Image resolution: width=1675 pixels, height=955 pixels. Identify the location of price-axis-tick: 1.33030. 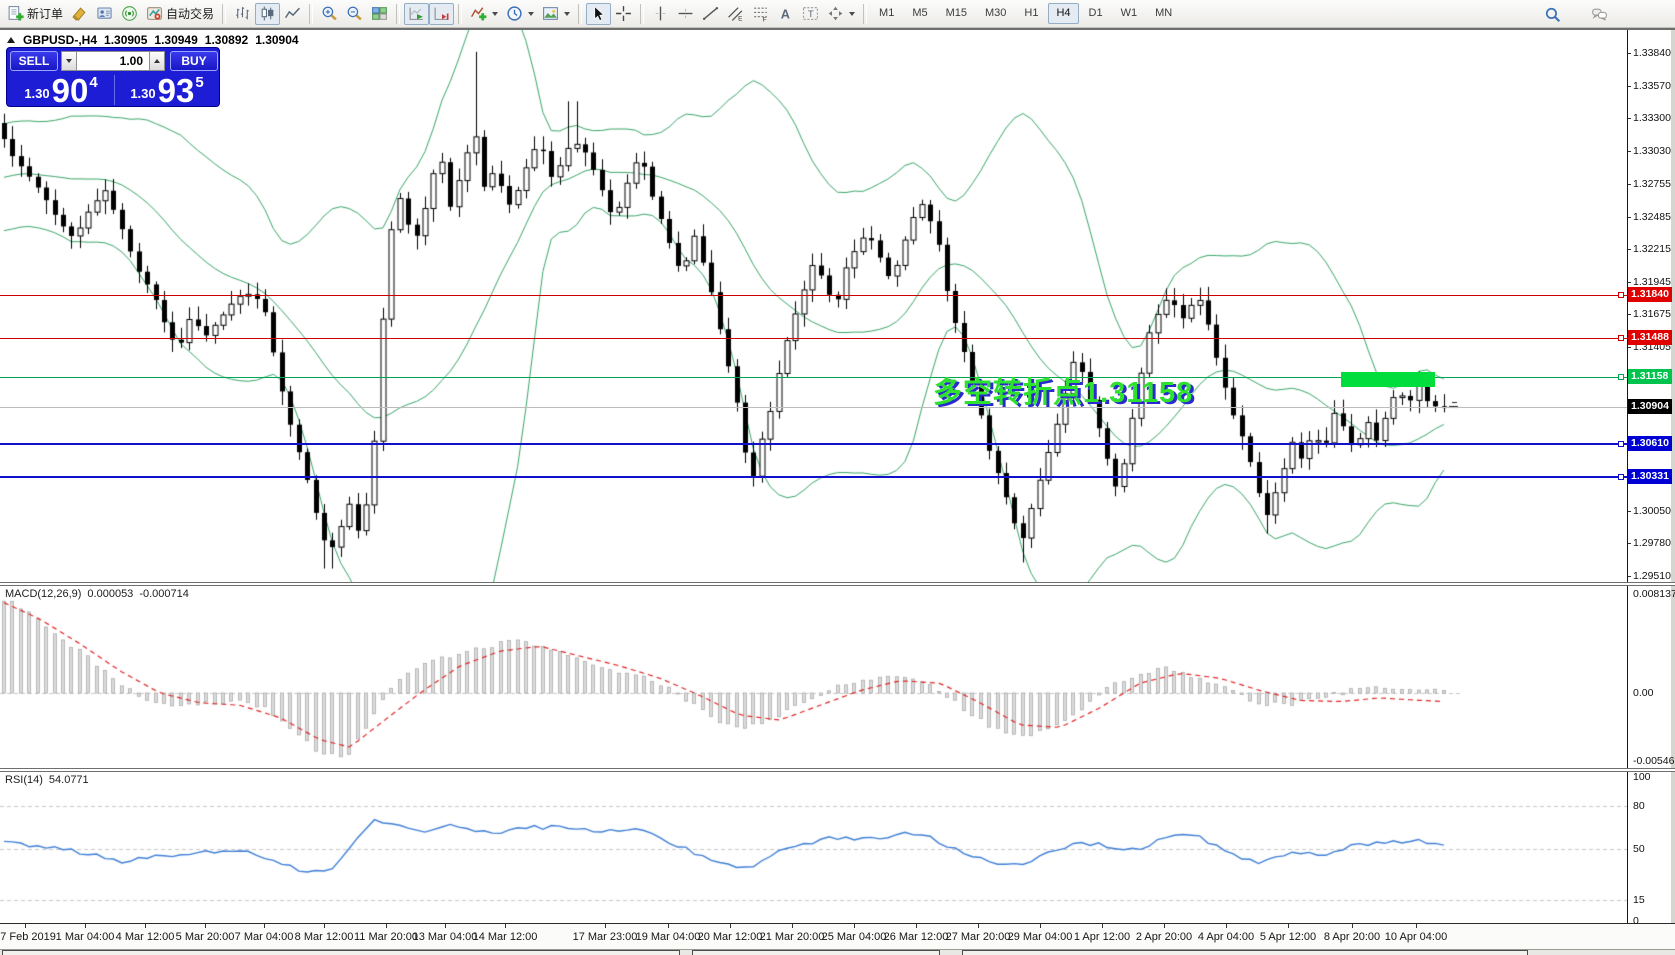
(1652, 151).